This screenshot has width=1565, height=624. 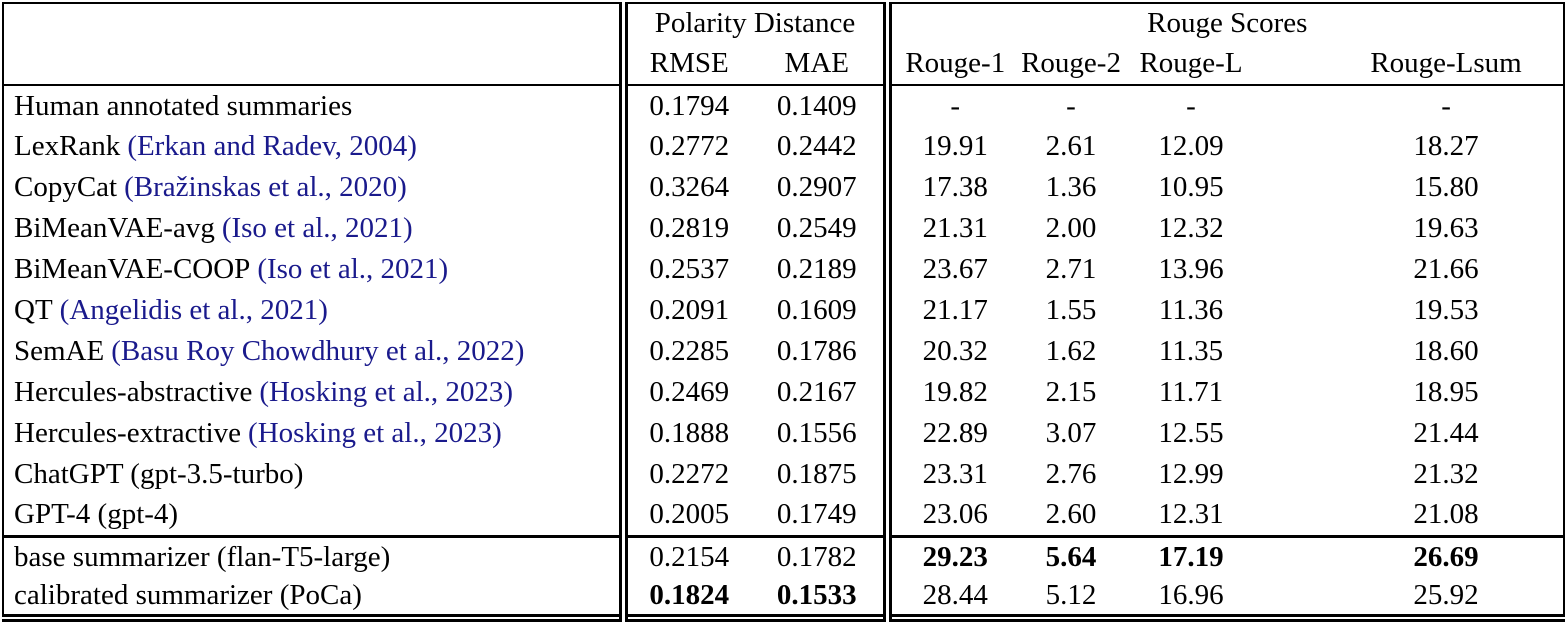 What do you see at coordinates (684, 474) in the screenshot?
I see `rmse-value-cell: 0.2272` at bounding box center [684, 474].